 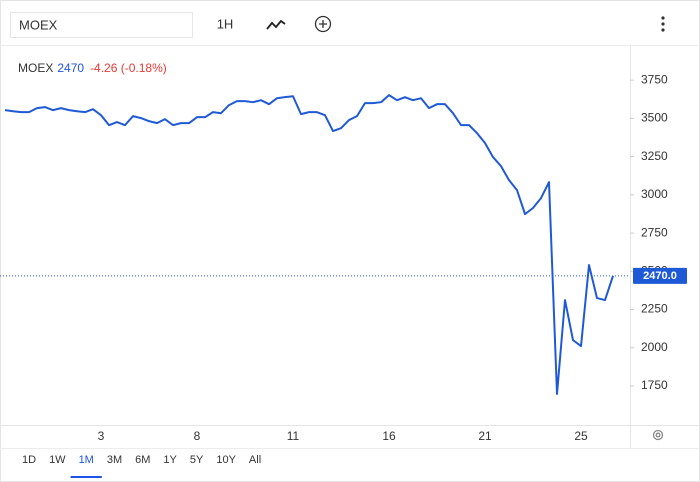 I want to click on compare-plus, so click(x=323, y=24).